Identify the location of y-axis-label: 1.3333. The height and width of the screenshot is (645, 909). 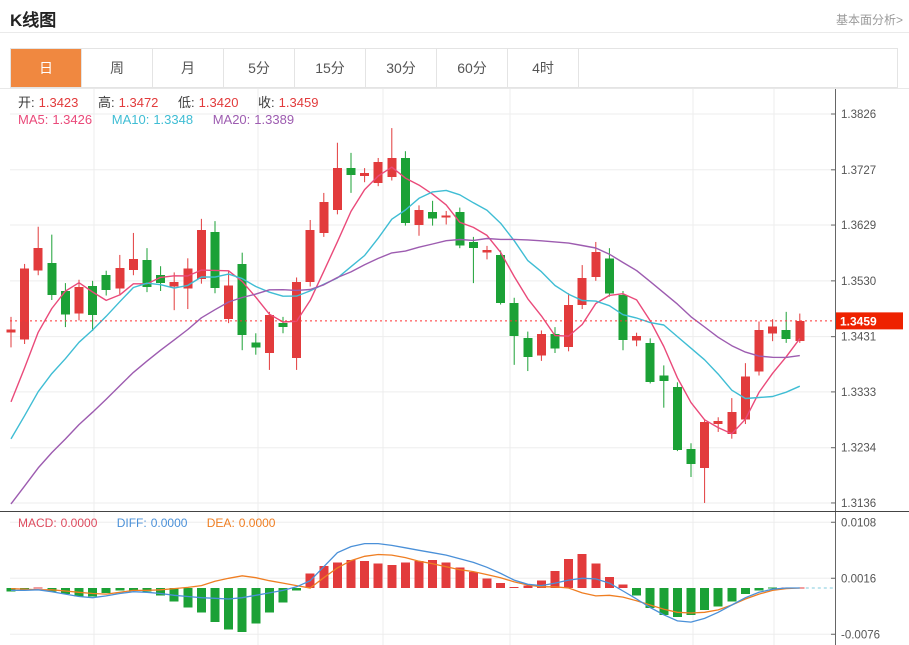
(858, 393).